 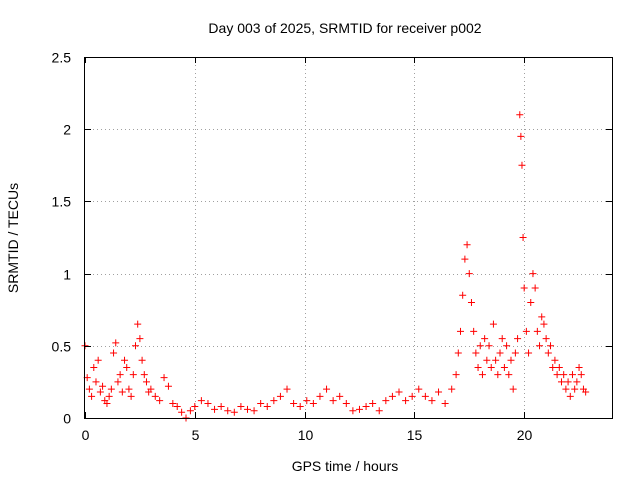 What do you see at coordinates (13, 238) in the screenshot?
I see `y-axis-label: SRMTID / TECUs` at bounding box center [13, 238].